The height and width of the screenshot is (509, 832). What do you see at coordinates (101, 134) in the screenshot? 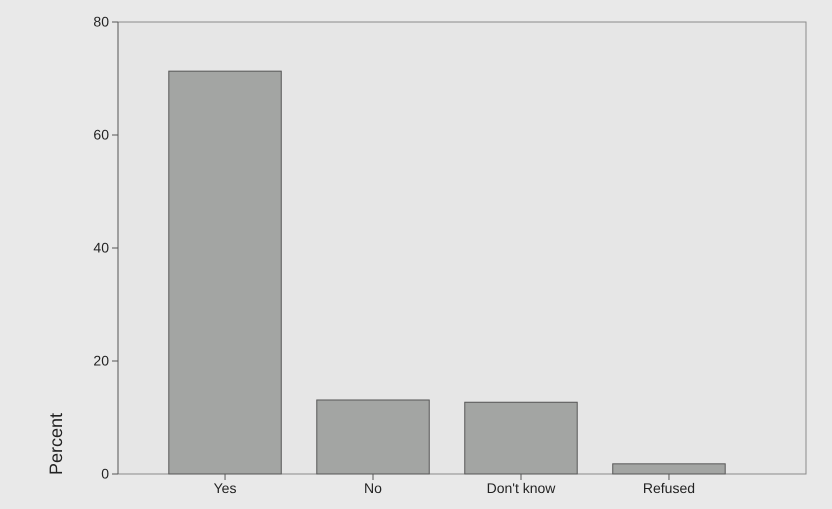
I see `y-tick-label: 60` at bounding box center [101, 134].